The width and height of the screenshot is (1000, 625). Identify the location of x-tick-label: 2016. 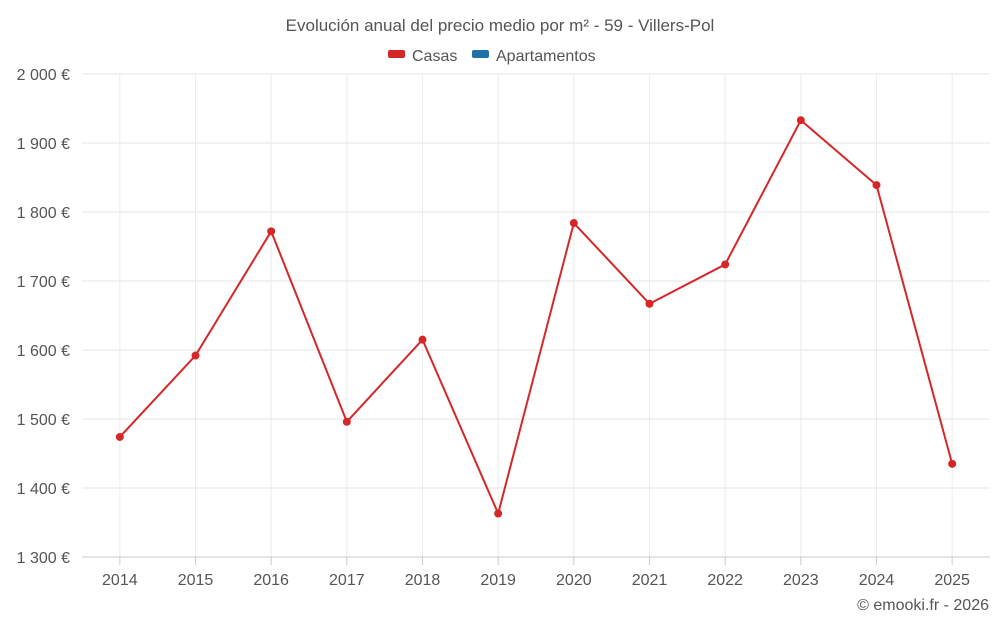
(271, 580).